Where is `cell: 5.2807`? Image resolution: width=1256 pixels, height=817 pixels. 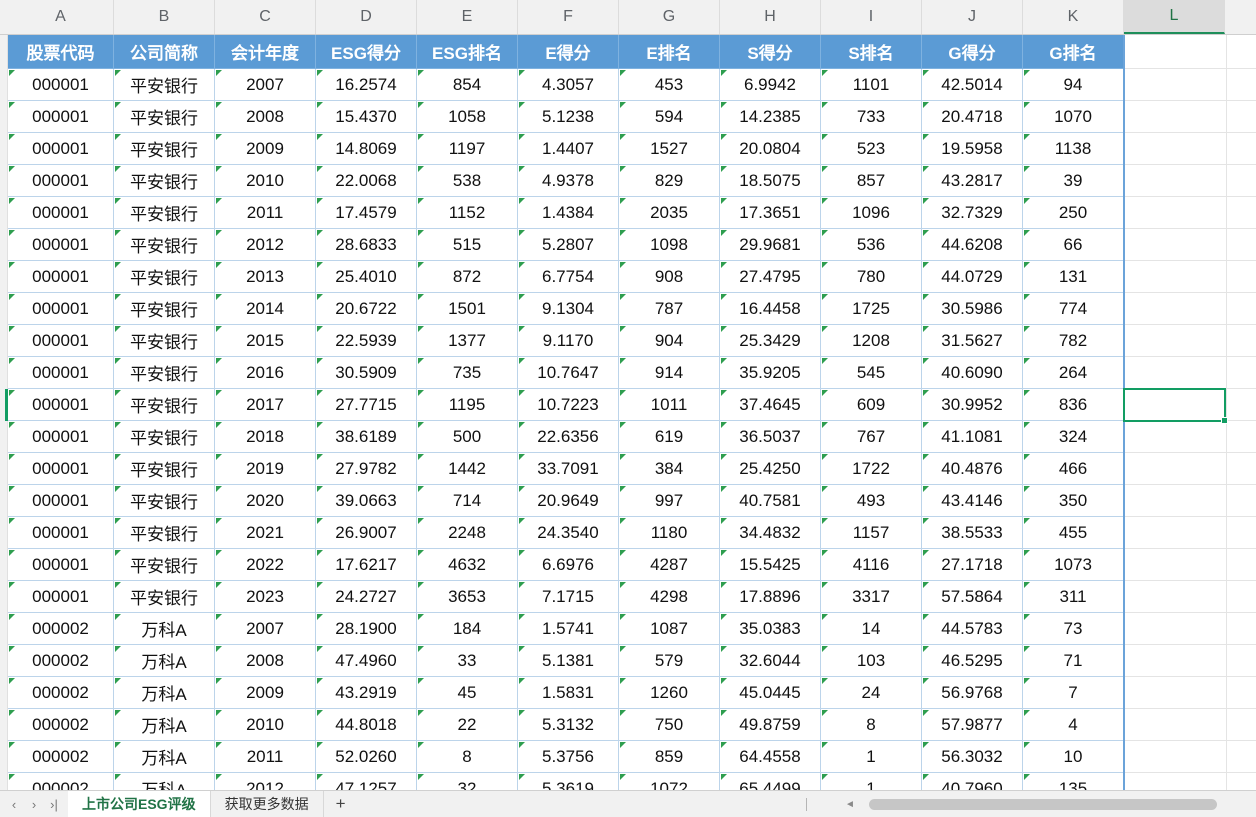
cell: 5.2807 is located at coordinates (568, 245).